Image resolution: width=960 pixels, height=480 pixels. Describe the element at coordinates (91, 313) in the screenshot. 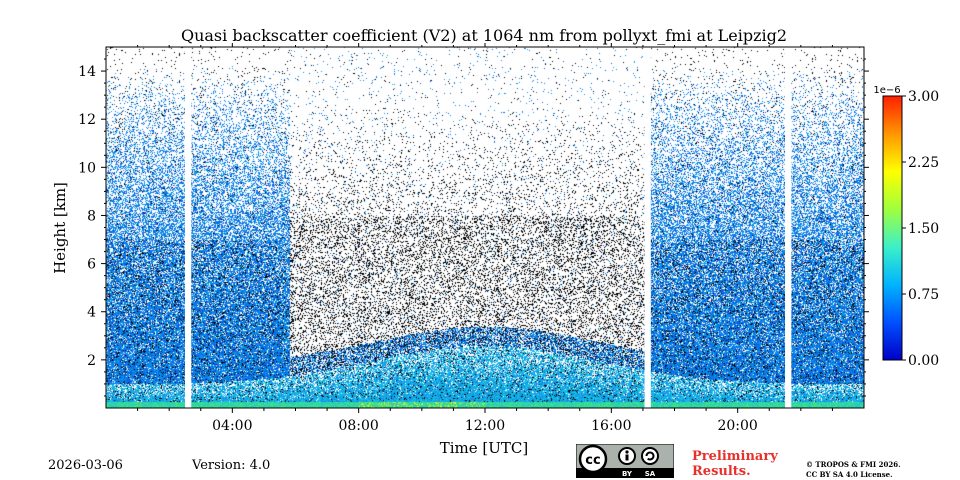

I see `y-tick-label: 4` at that location.